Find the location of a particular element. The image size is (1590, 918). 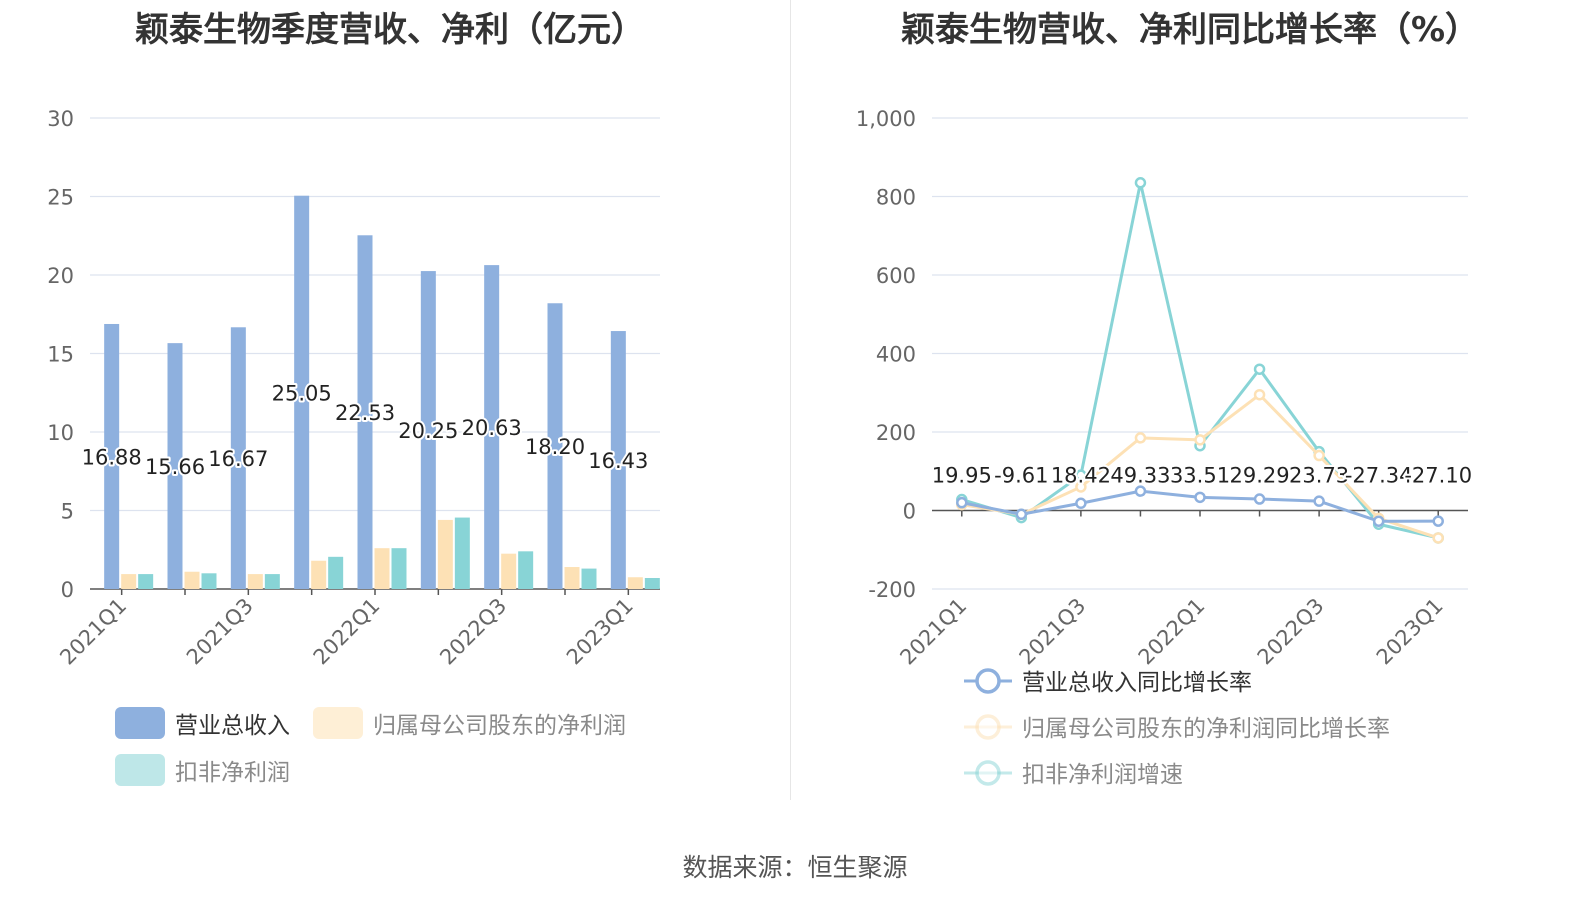

line-chart-y-tick-label: 600 is located at coordinates (896, 276).